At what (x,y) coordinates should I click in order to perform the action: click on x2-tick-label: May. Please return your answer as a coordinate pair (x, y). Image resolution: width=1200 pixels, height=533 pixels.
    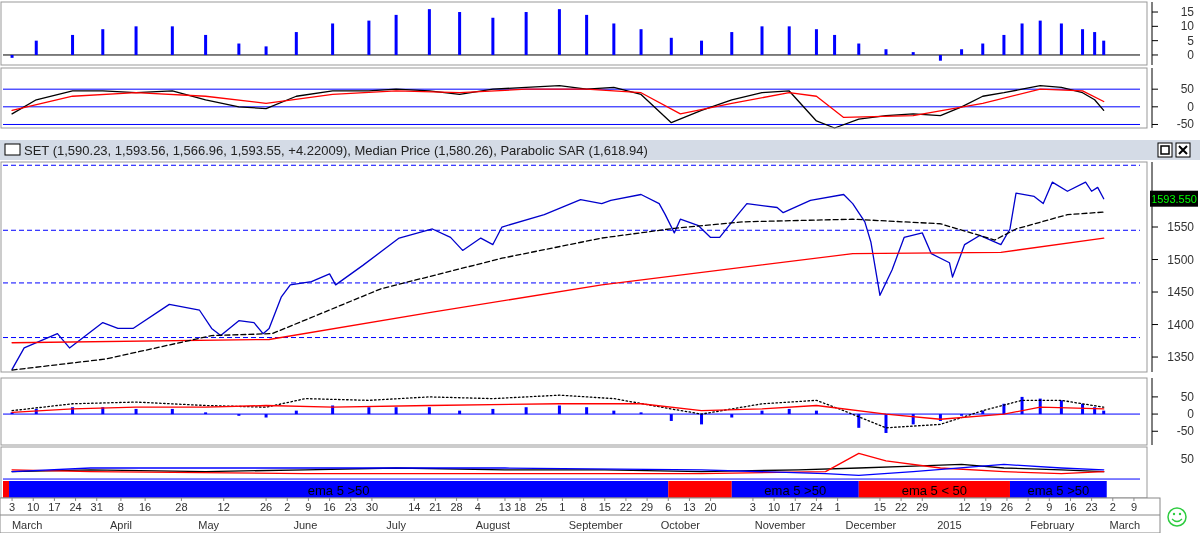
    Looking at the image, I should click on (209, 525).